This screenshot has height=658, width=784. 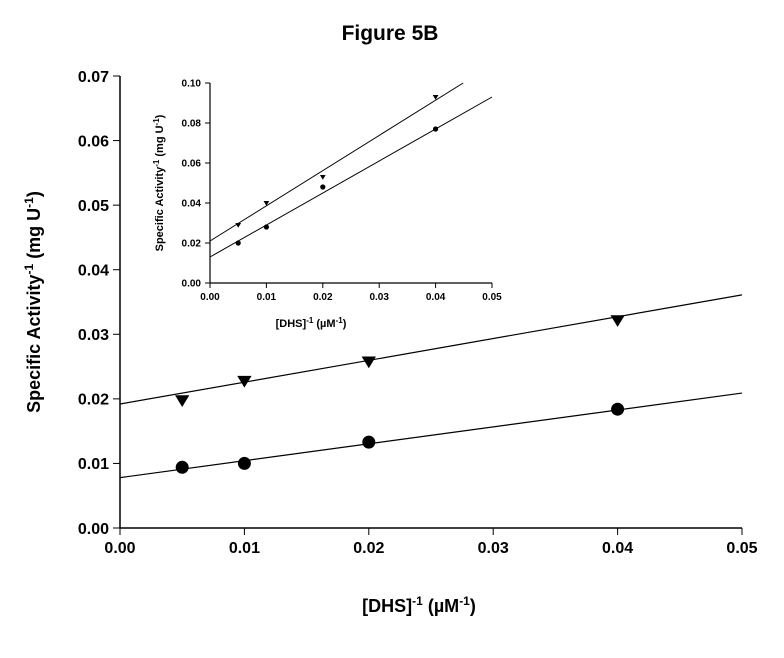 I want to click on y-tick-label: 0.03, so click(x=93, y=335).